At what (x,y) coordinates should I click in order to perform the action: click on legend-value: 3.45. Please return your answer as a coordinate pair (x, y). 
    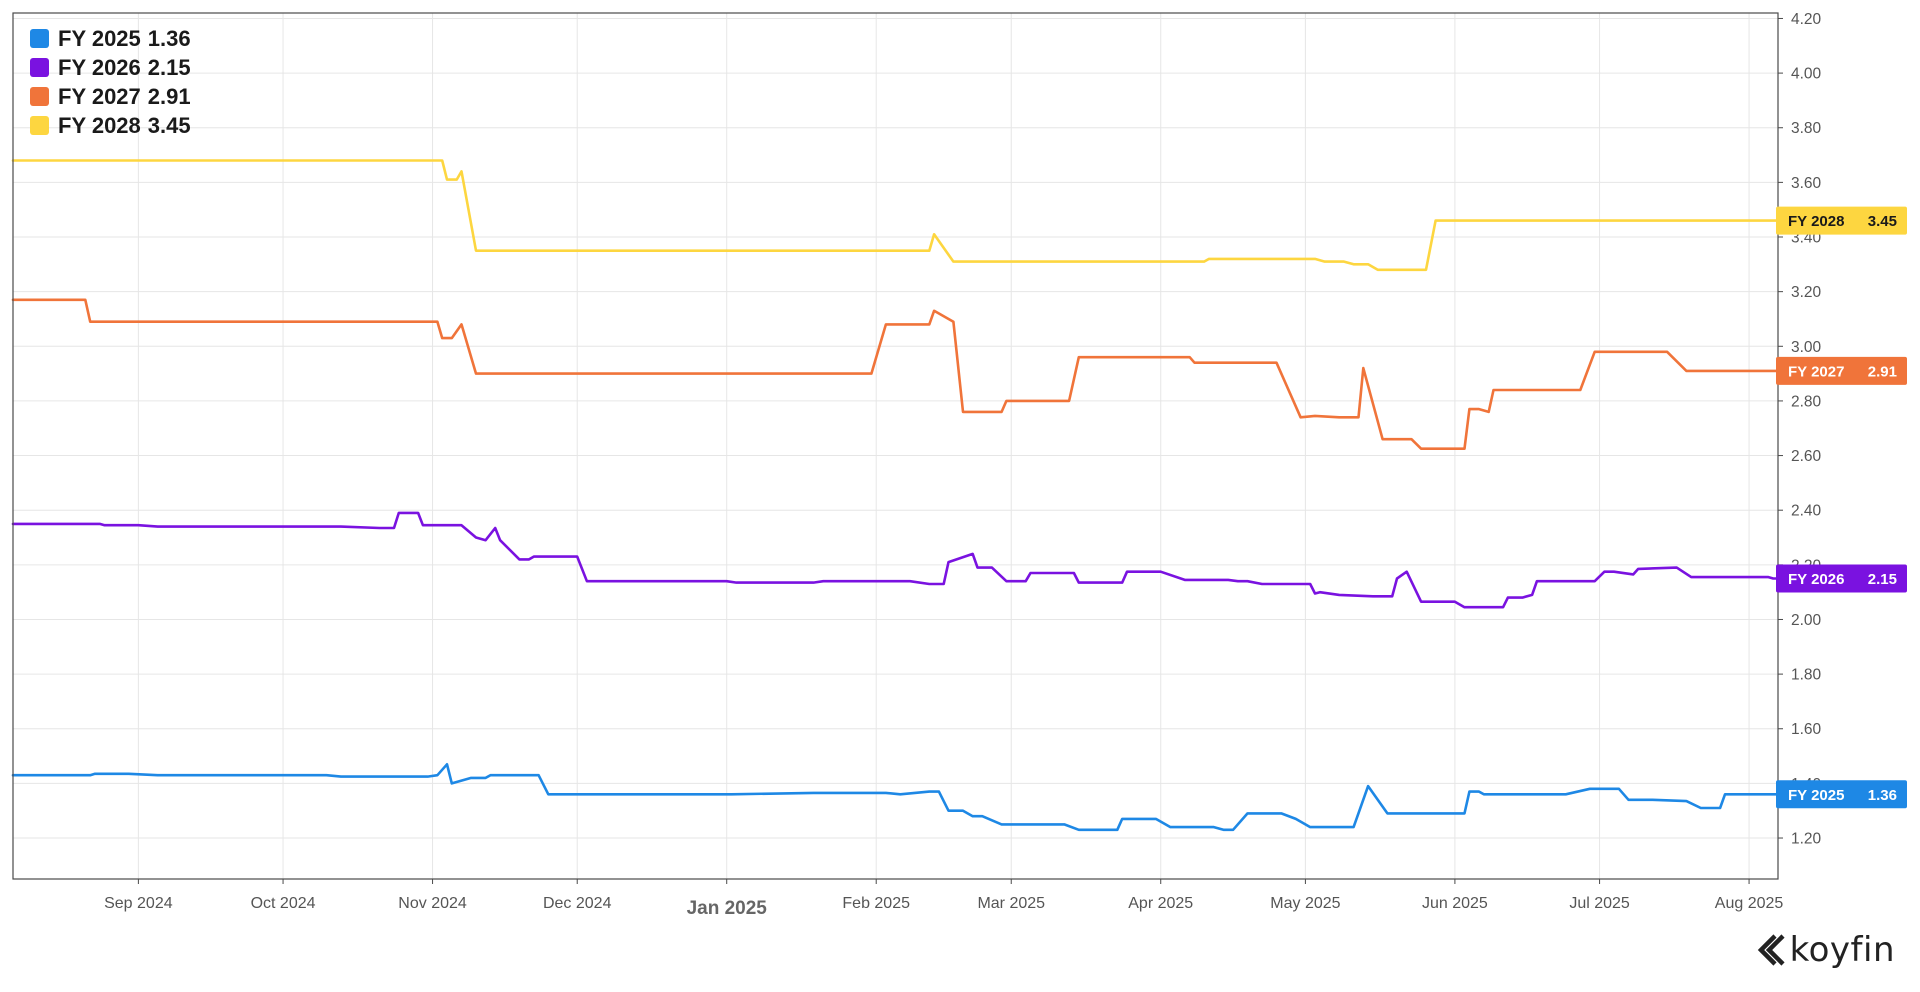
    Looking at the image, I should click on (169, 125).